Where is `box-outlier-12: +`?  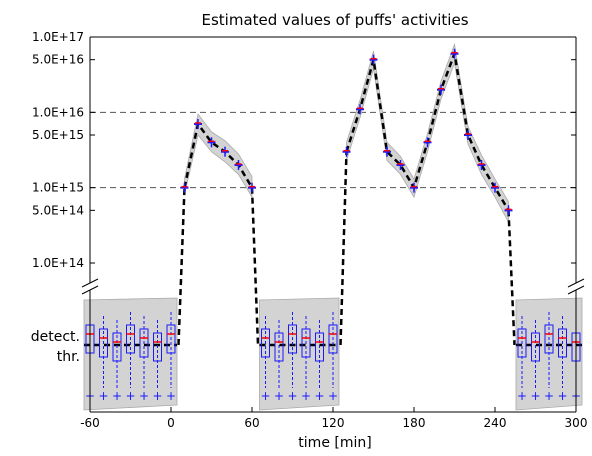
box-outlier-12: + is located at coordinates (333, 396).